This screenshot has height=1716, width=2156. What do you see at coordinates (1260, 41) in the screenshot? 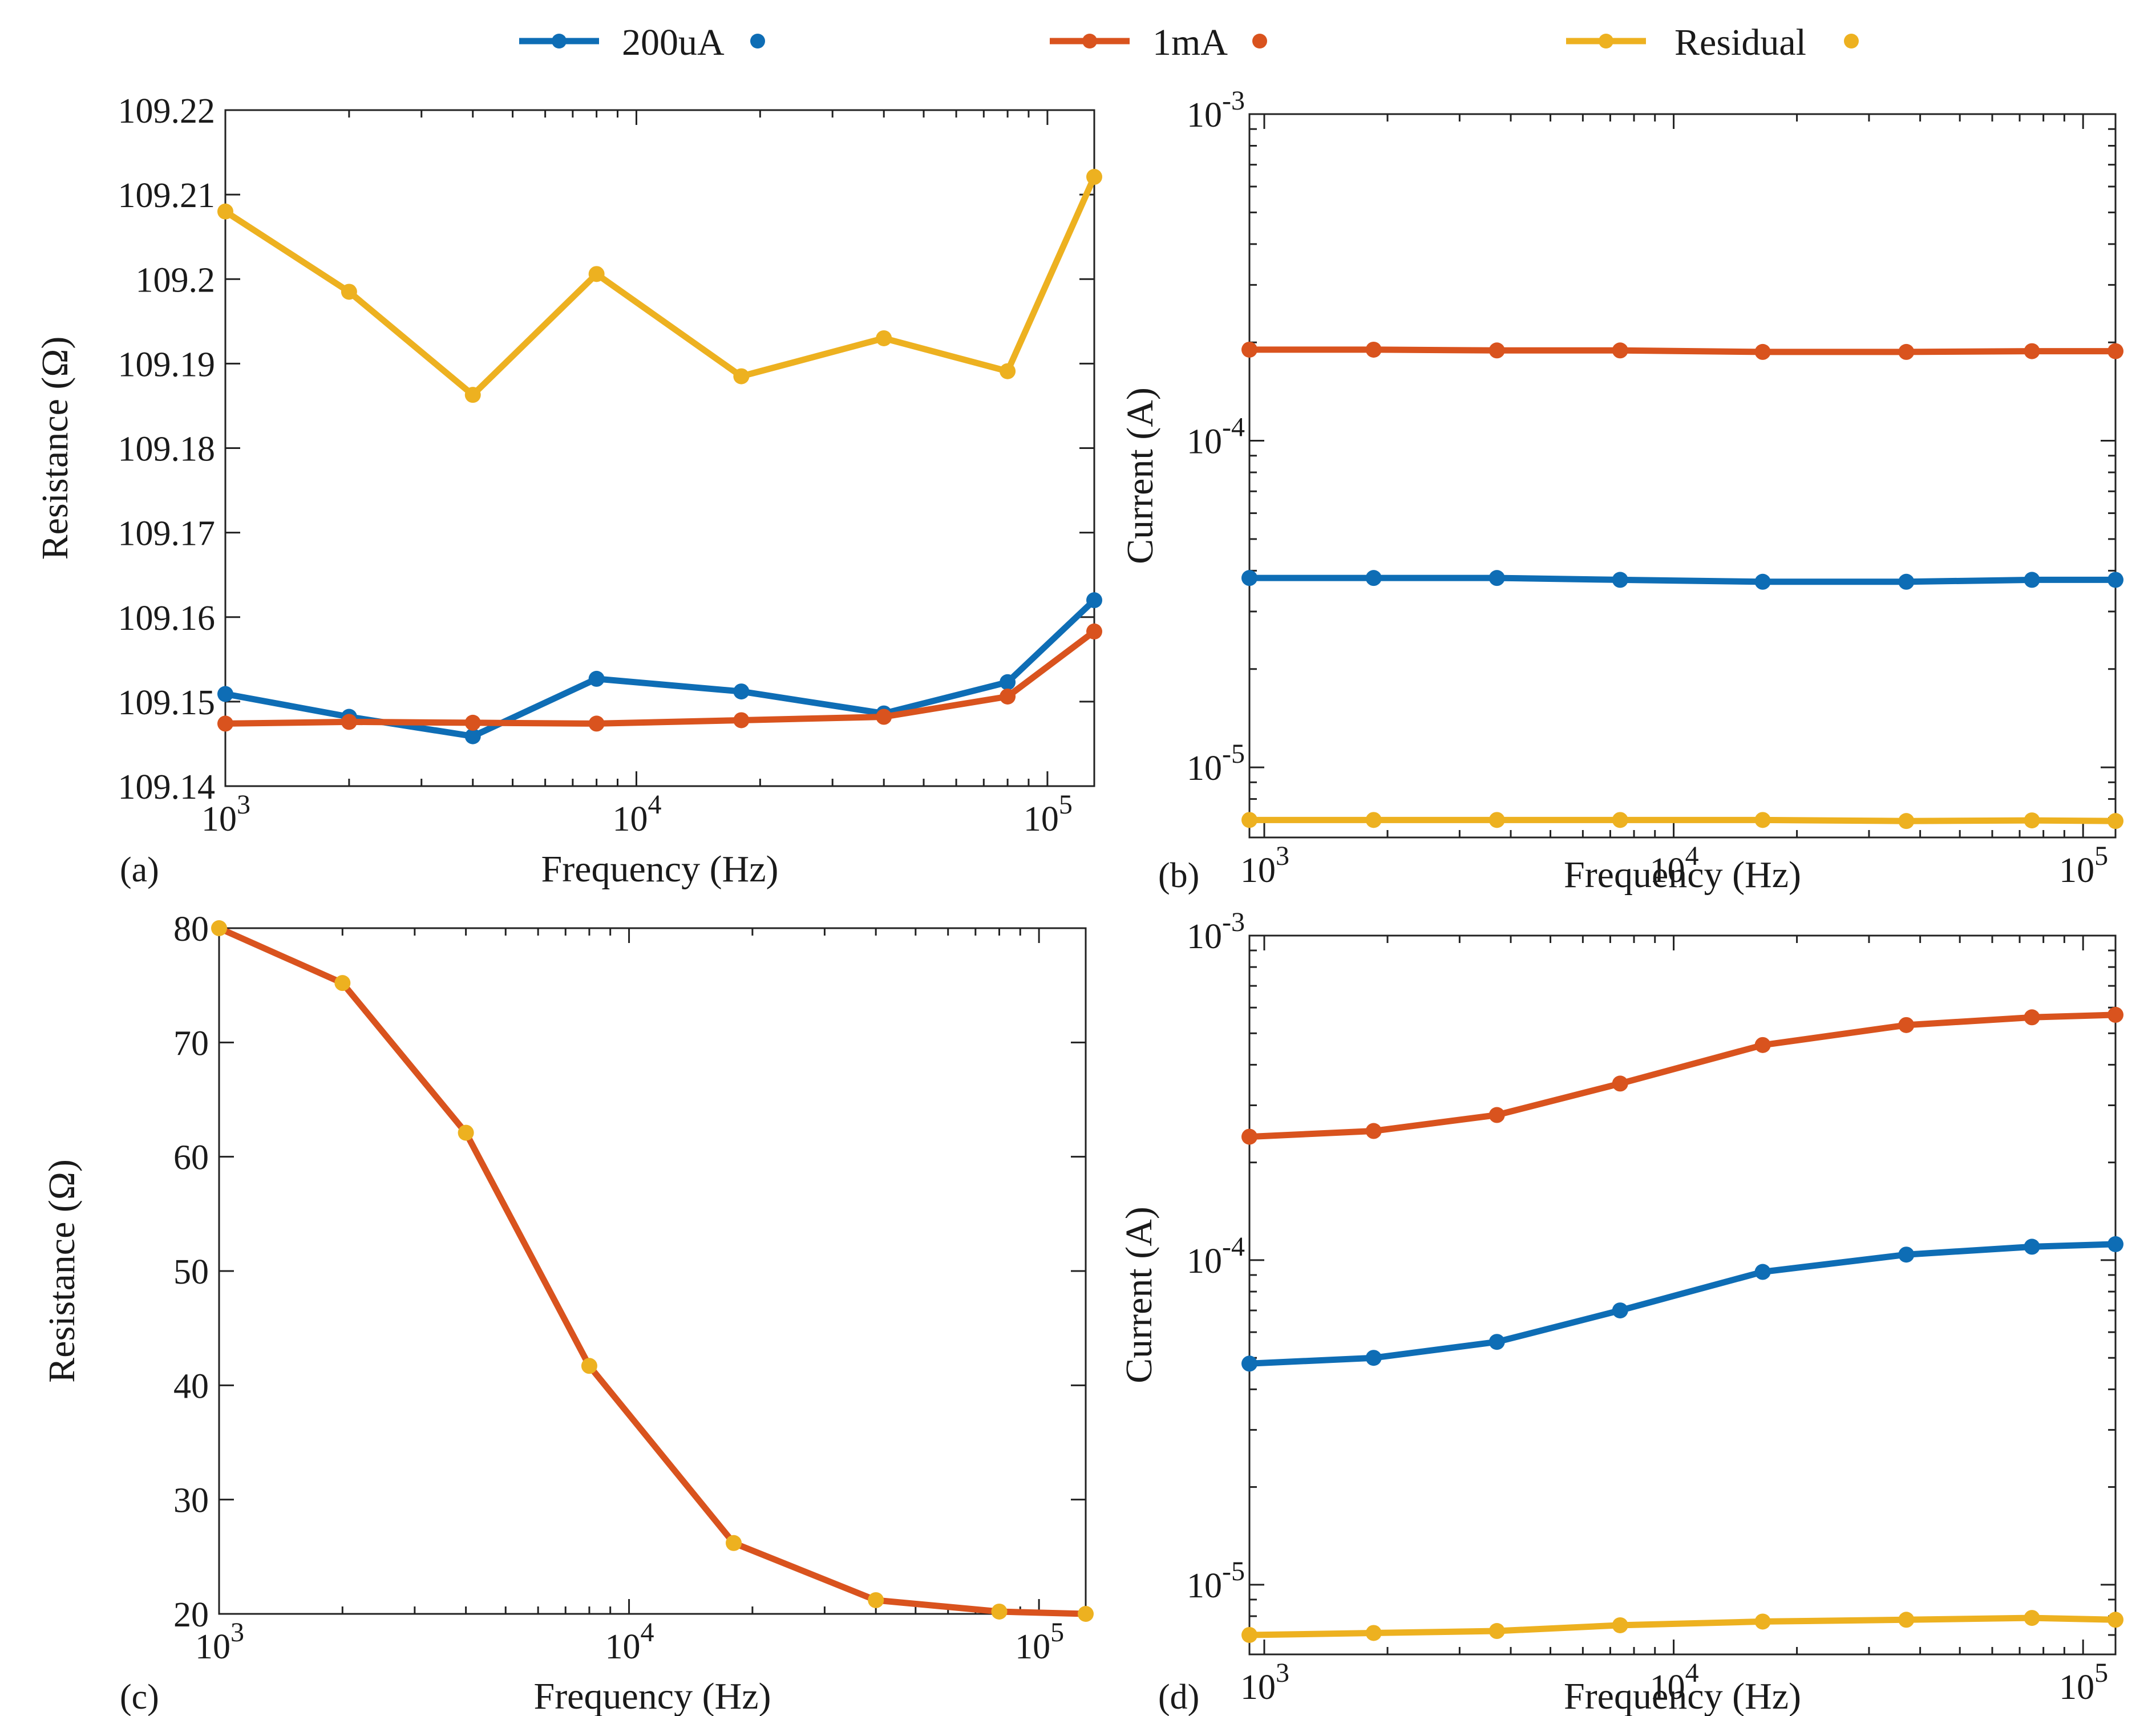
I see `legend-marker-standalone-1ma` at bounding box center [1260, 41].